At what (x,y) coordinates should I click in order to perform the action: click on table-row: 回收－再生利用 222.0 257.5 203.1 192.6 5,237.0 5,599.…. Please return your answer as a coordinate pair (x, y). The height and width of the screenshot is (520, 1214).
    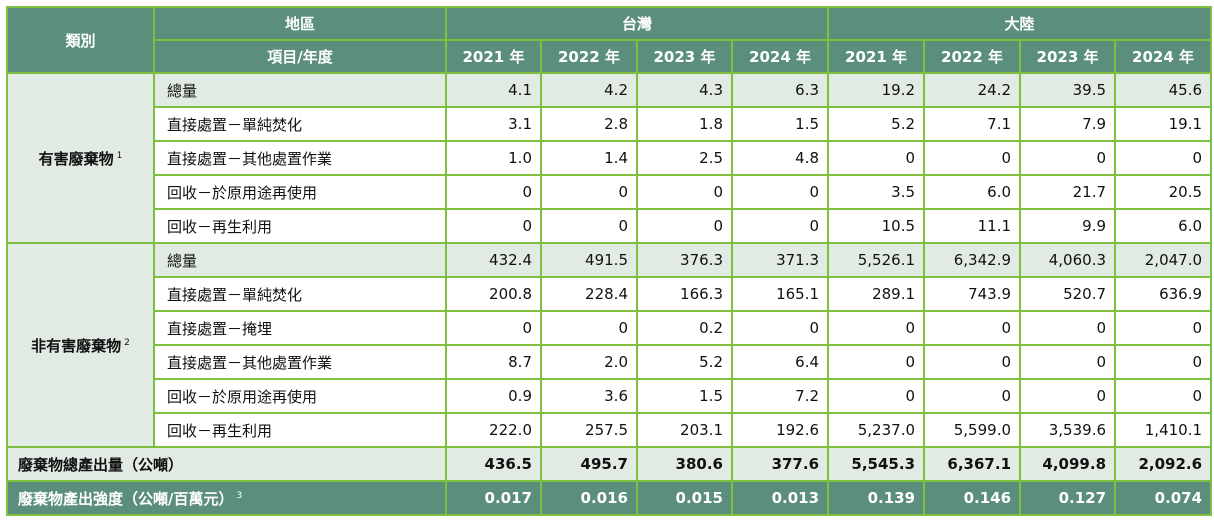
    Looking at the image, I should click on (610, 430).